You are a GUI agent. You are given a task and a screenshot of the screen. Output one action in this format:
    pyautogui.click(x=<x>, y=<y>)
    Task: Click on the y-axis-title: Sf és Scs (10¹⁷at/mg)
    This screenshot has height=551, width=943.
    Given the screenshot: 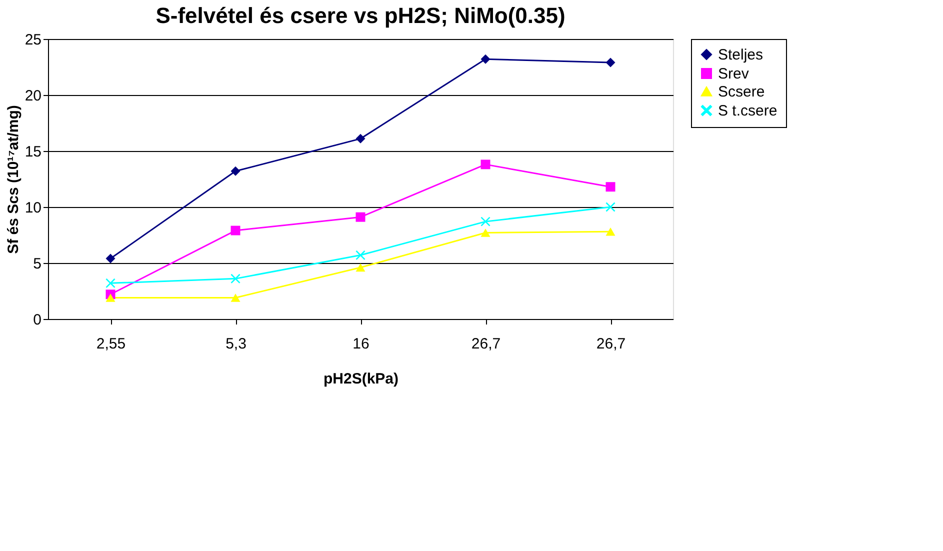 What is the action you would take?
    pyautogui.click(x=13, y=179)
    